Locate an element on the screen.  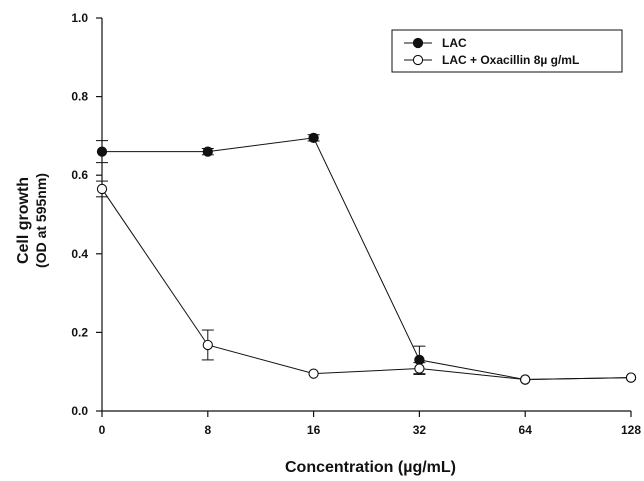
x-tick-label: 16 is located at coordinates (314, 430).